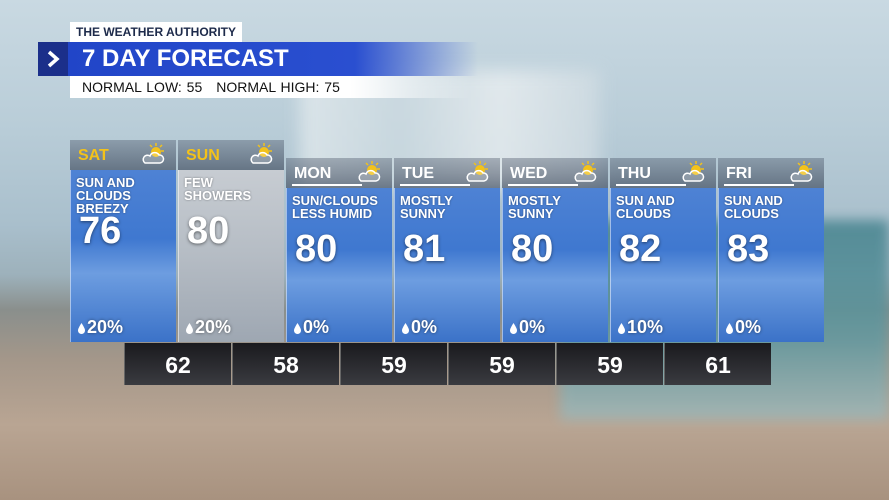 This screenshot has width=889, height=500. I want to click on day-name: SUN, so click(203, 155).